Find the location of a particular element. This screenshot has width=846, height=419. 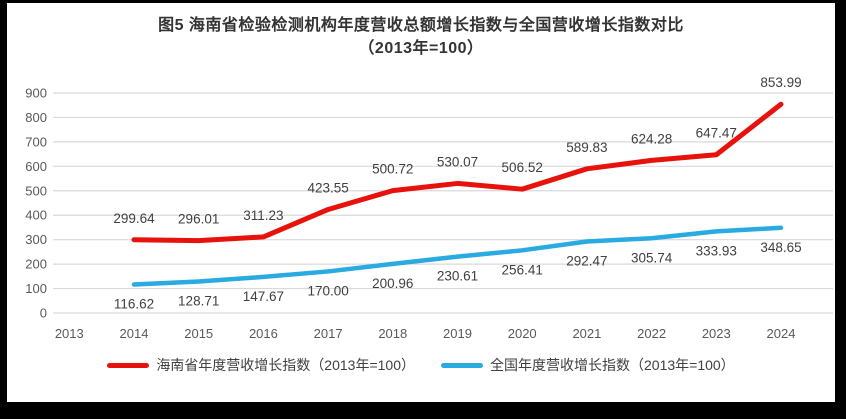

legend-label: 海南省年度营收增长指数（2013年=100） is located at coordinates (285, 365).